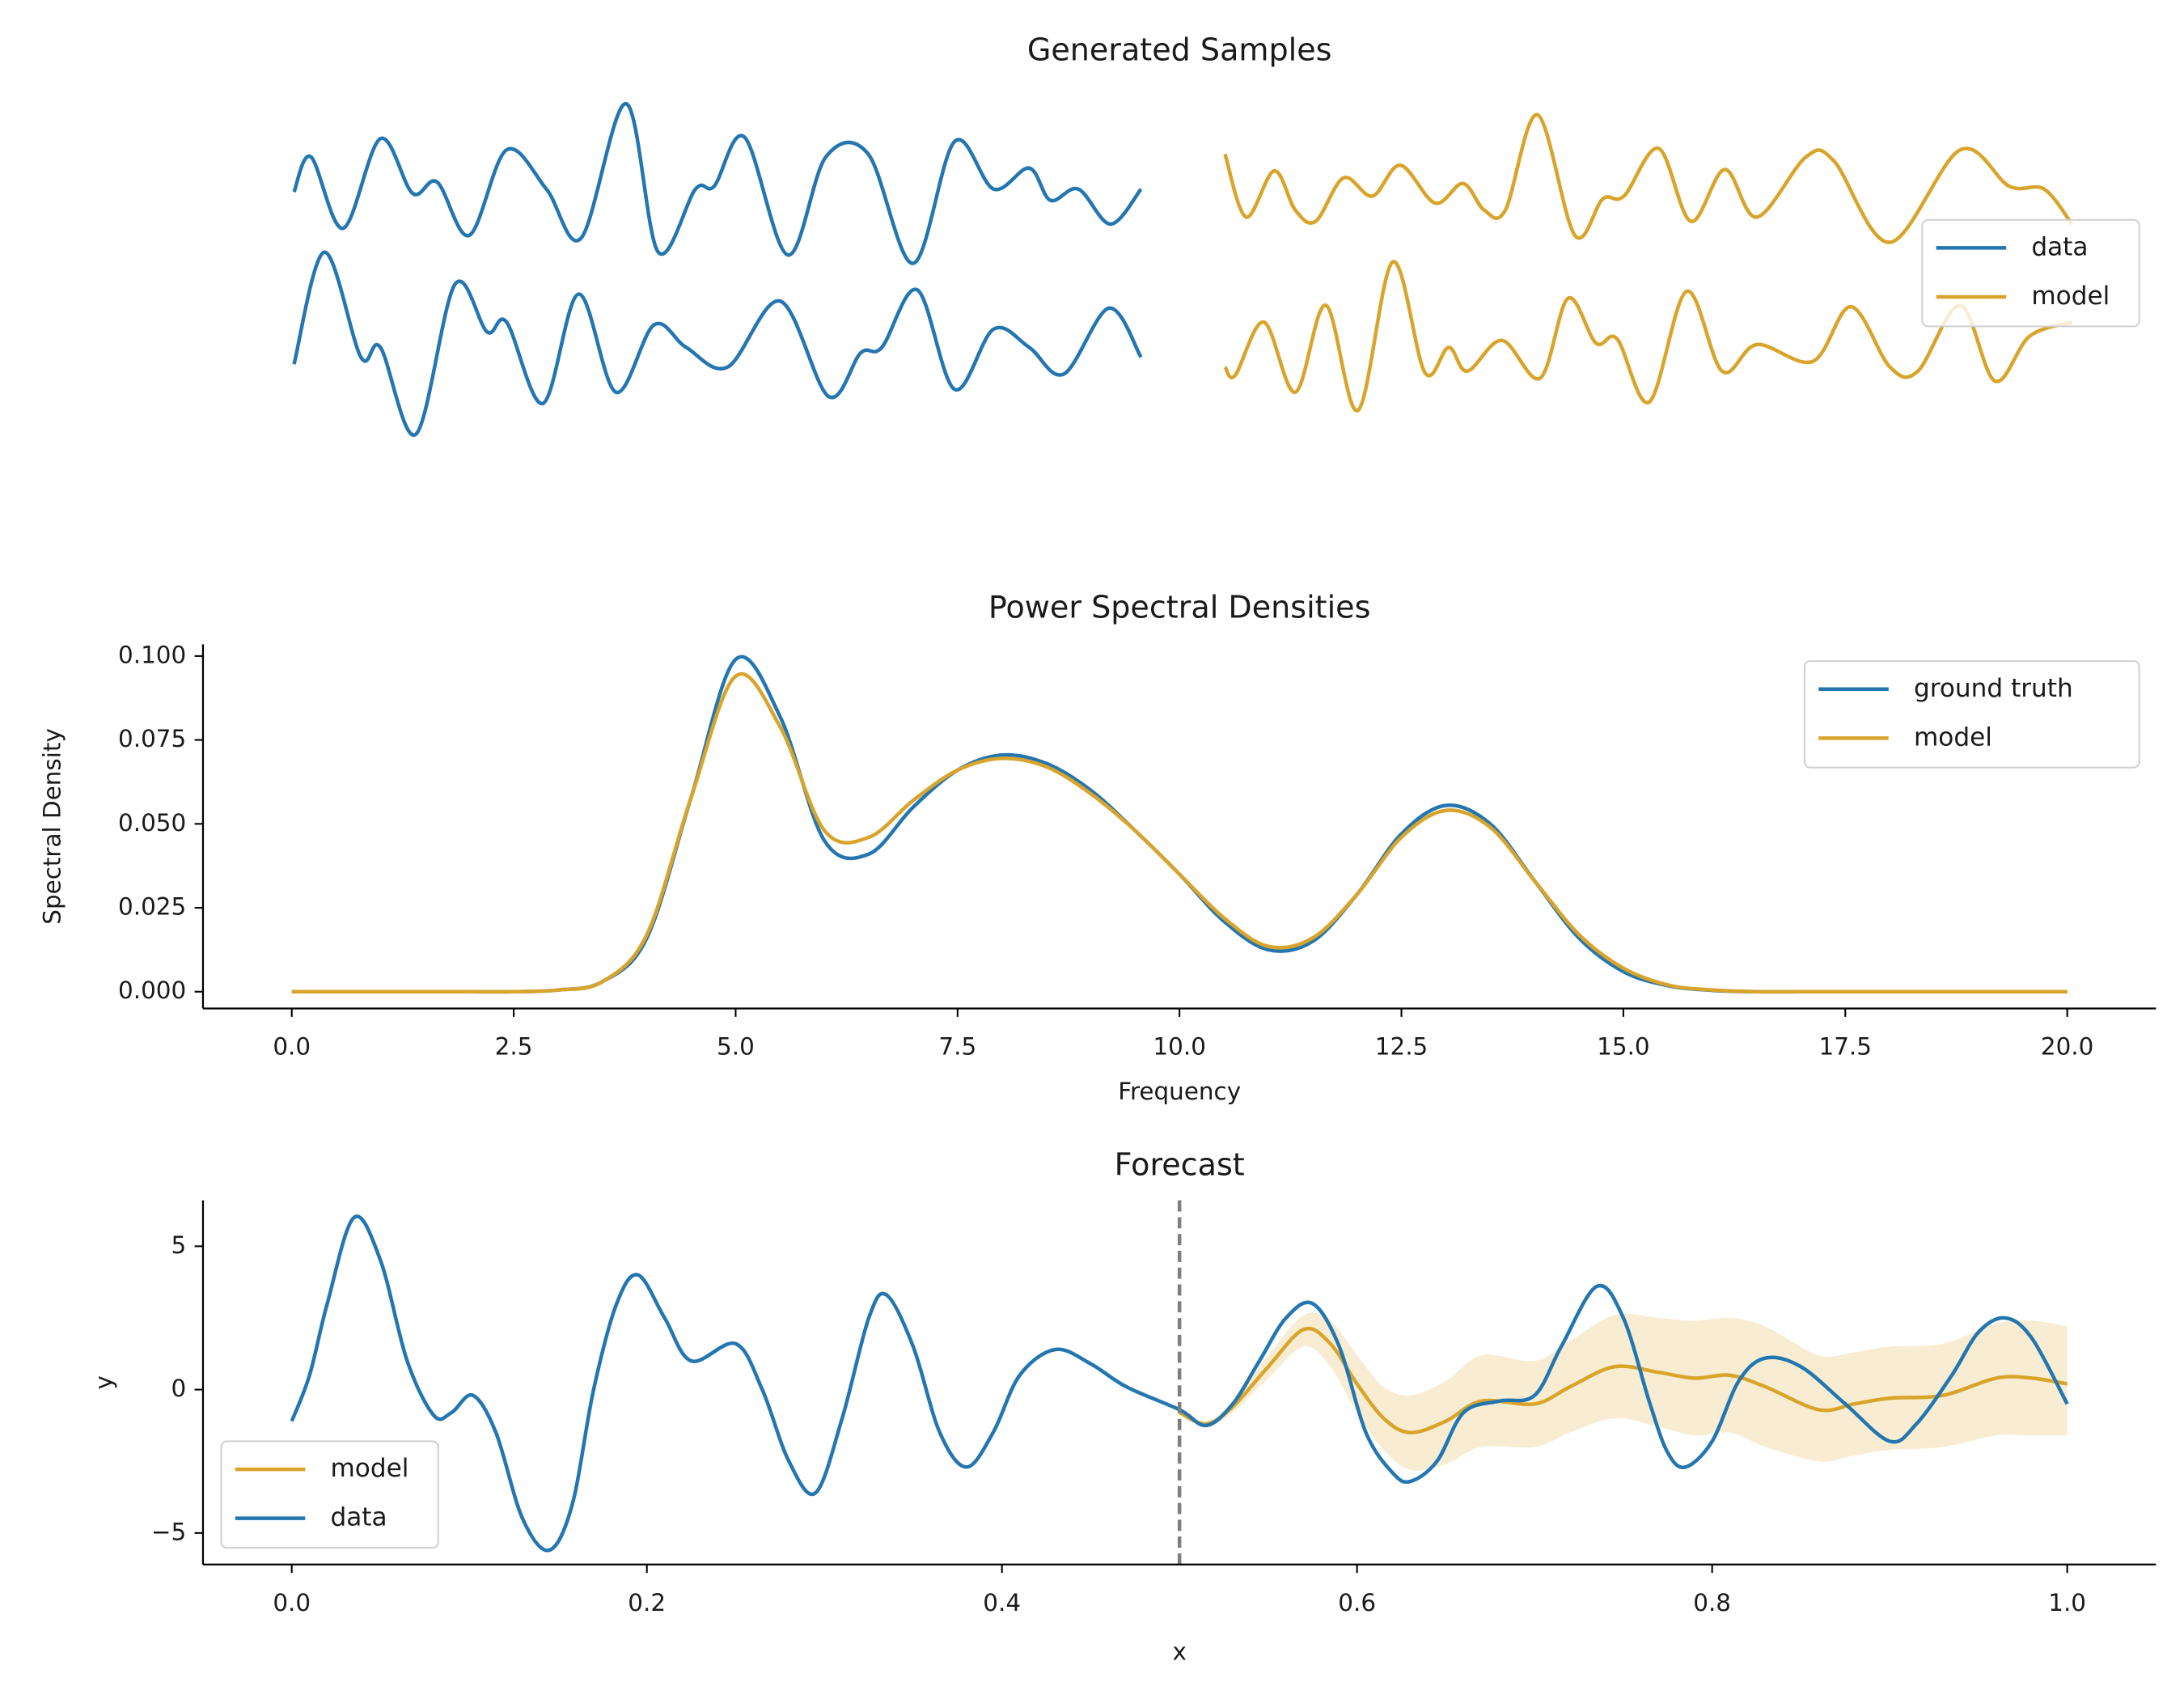 This screenshot has height=1699, width=2184. What do you see at coordinates (178, 1388) in the screenshot?
I see `y-tick-label: 0` at bounding box center [178, 1388].